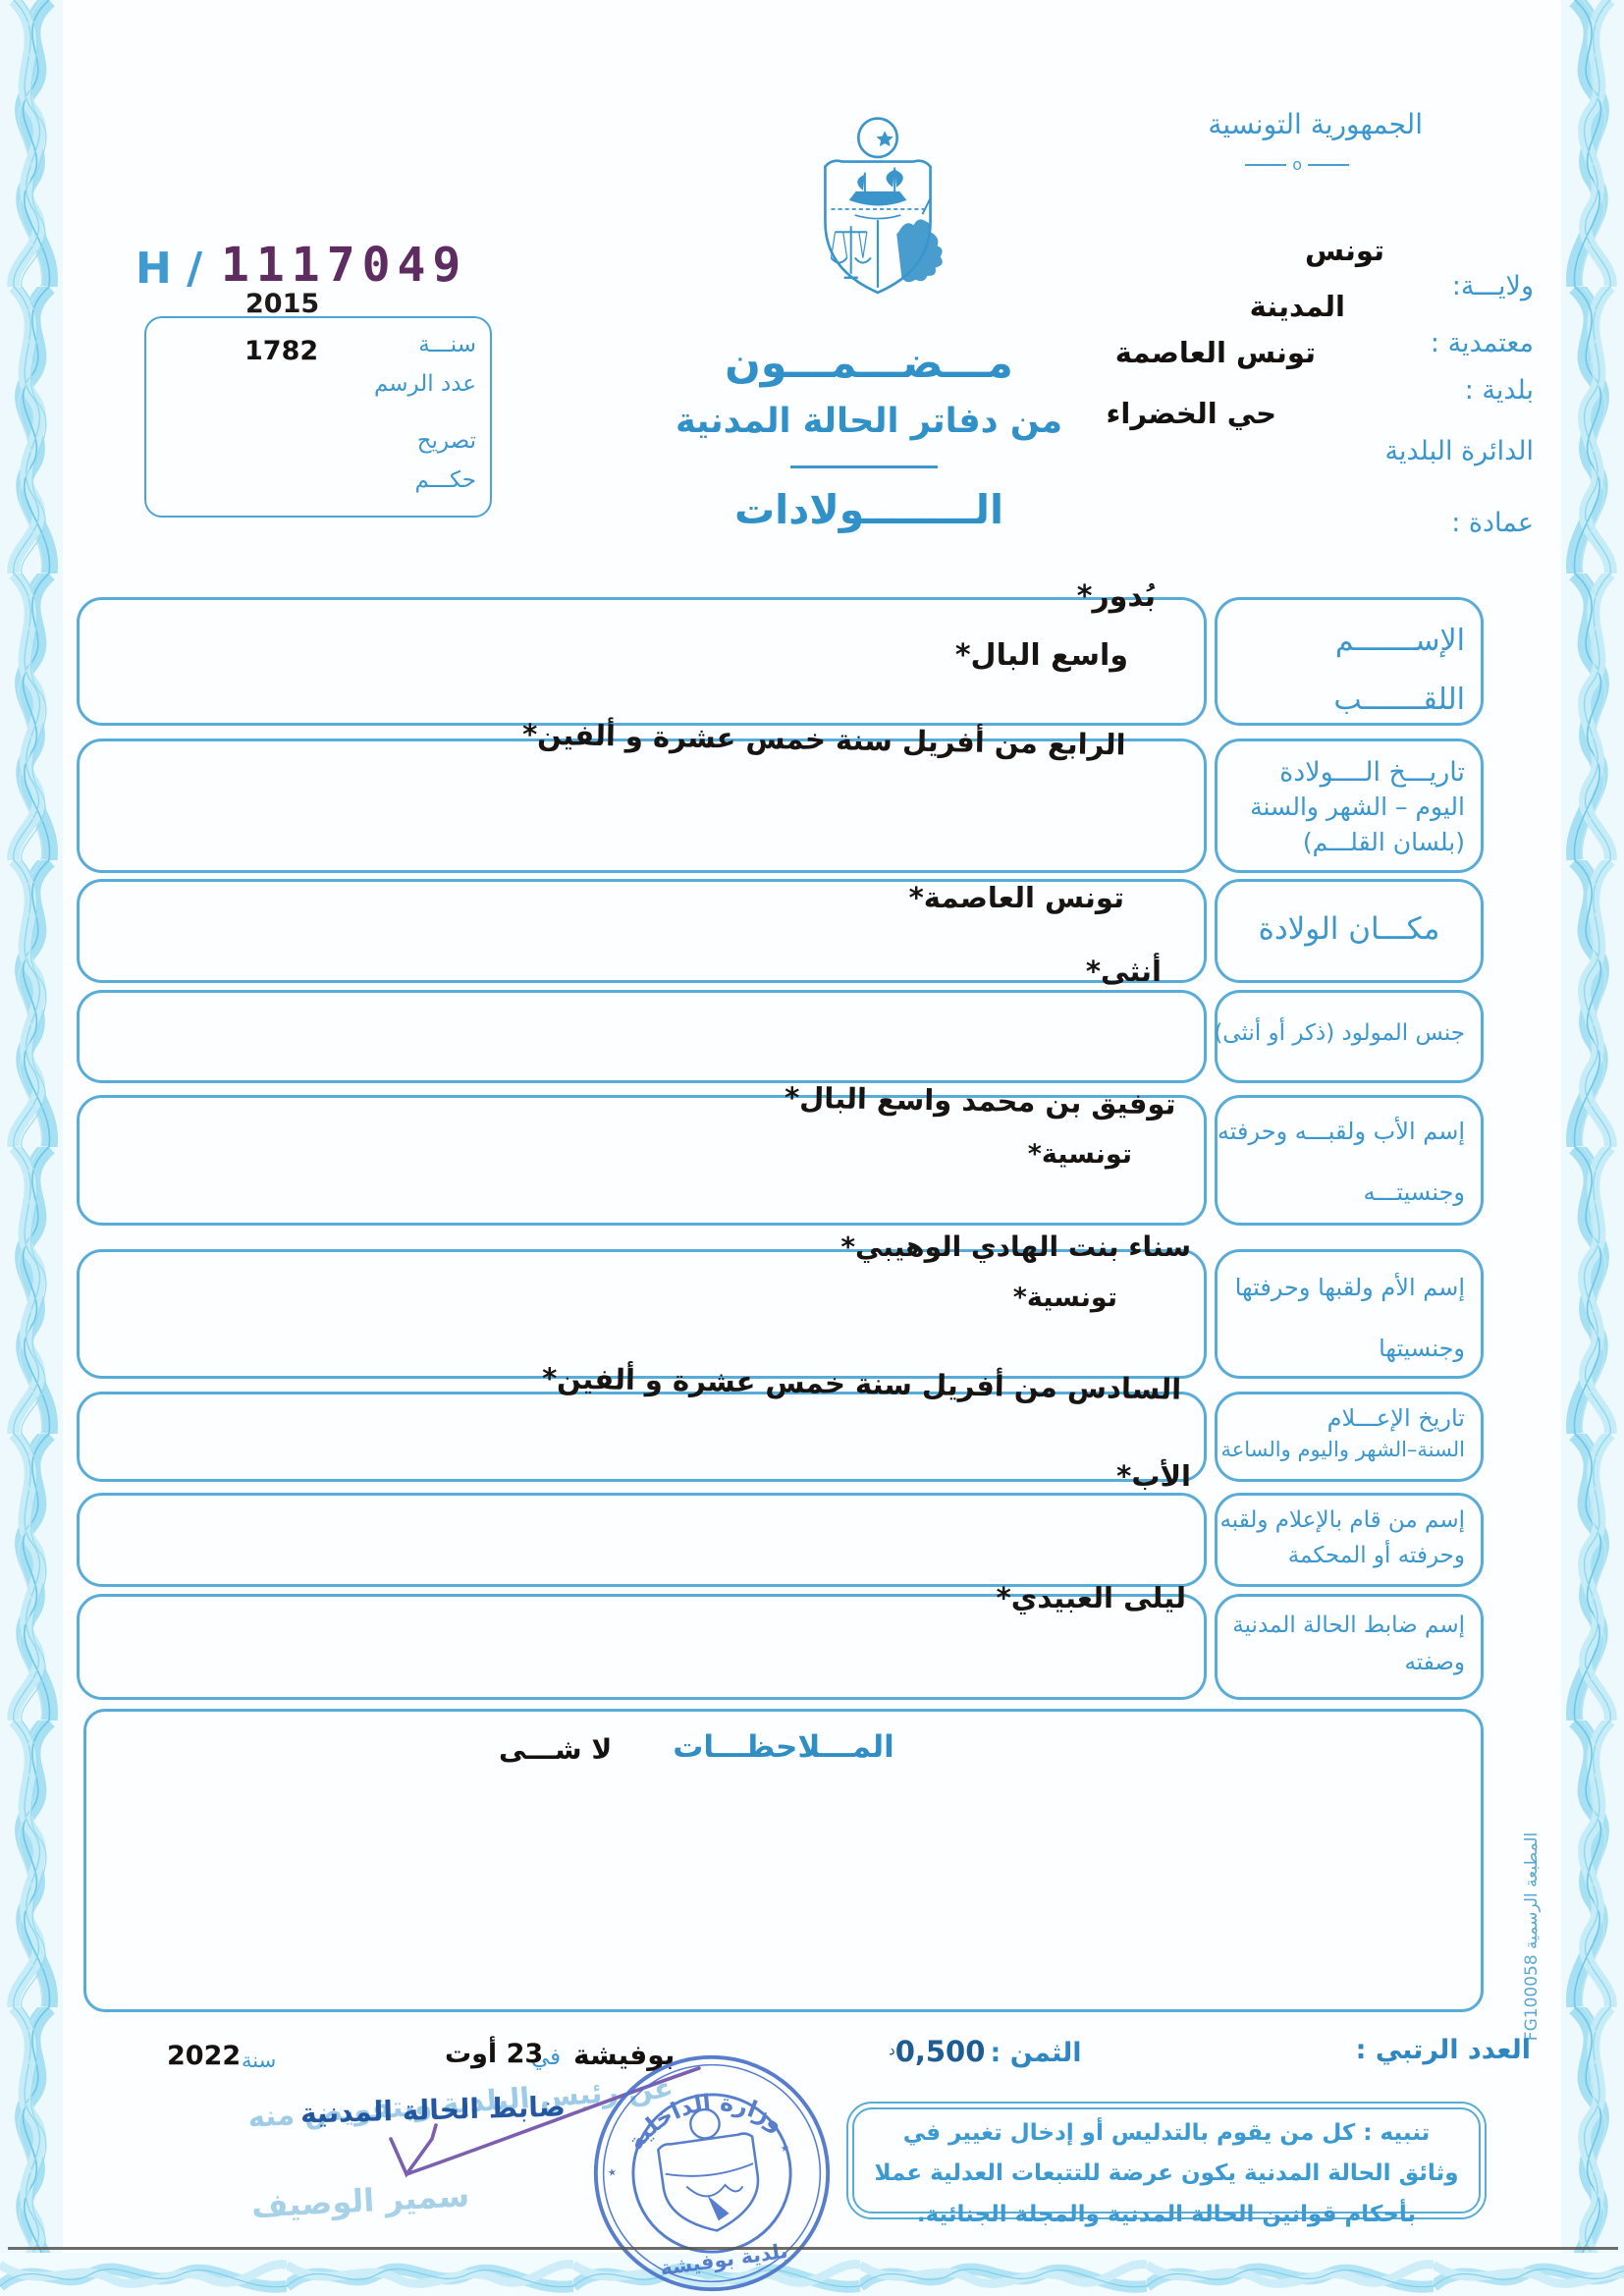  What do you see at coordinates (282, 304) in the screenshot?
I see `serial-year: 2015` at bounding box center [282, 304].